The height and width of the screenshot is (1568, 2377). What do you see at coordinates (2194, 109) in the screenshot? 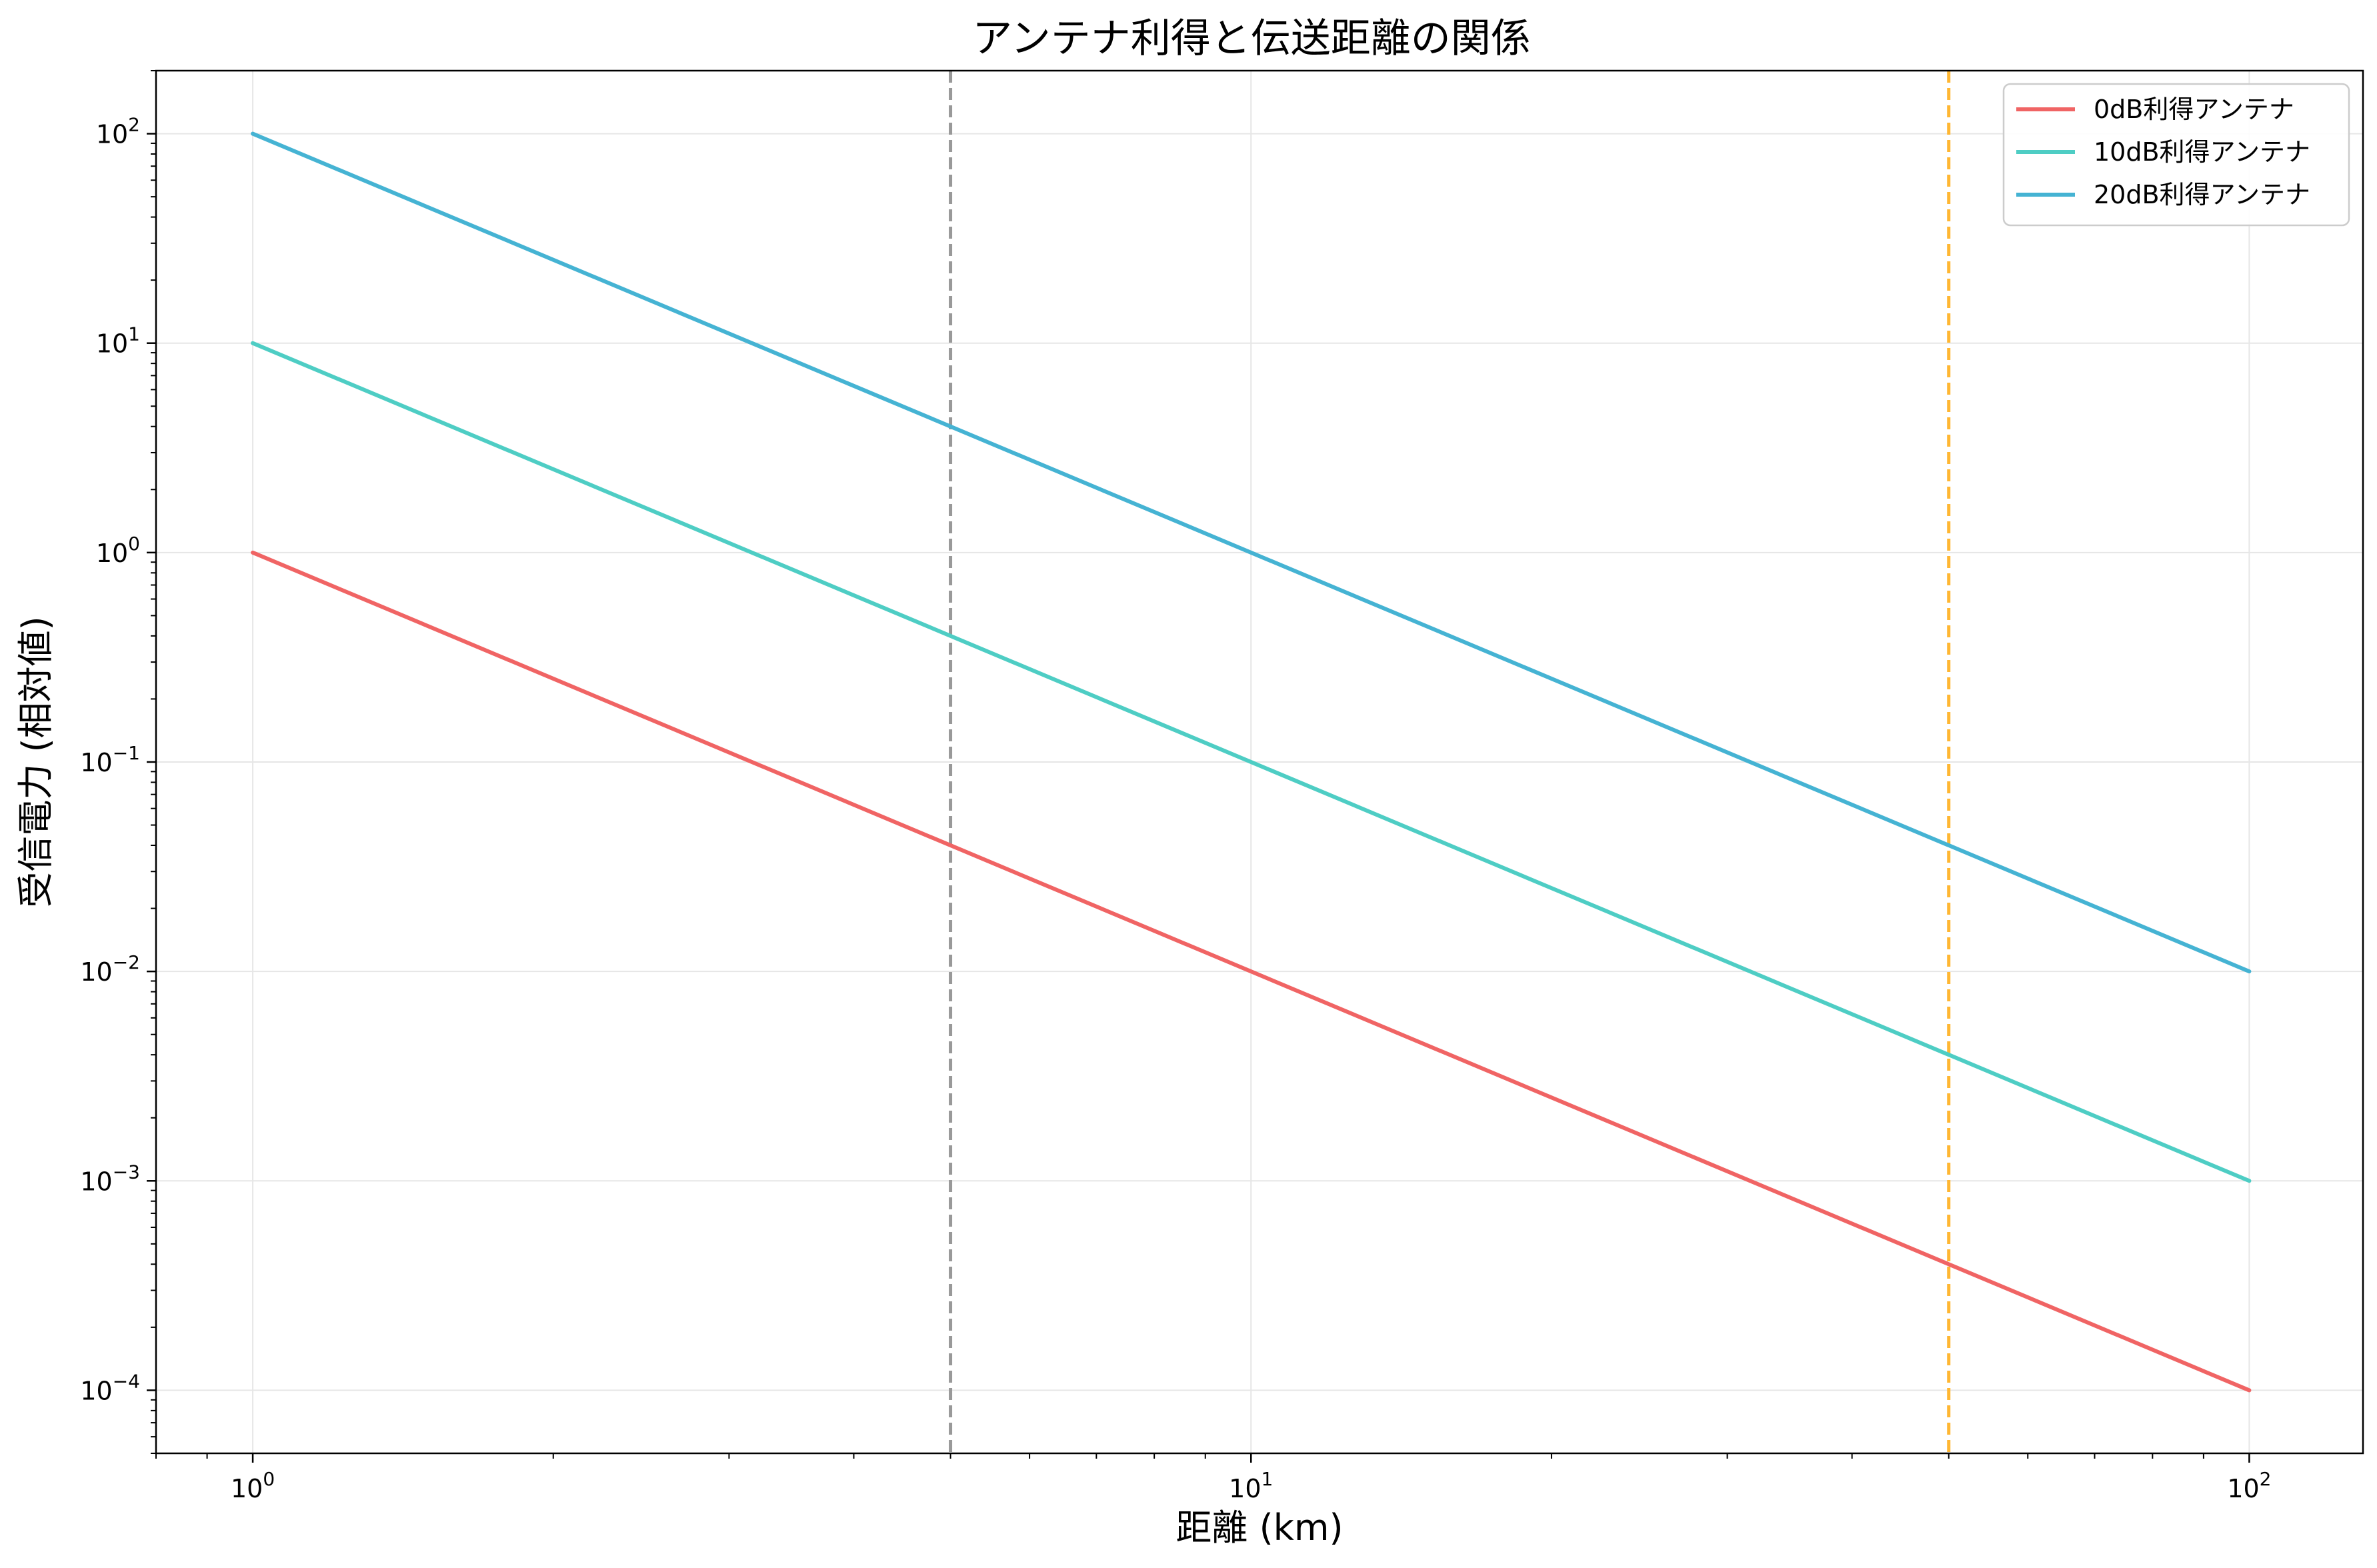
I see `legend-label: 0dB利得アンテナ` at bounding box center [2194, 109].